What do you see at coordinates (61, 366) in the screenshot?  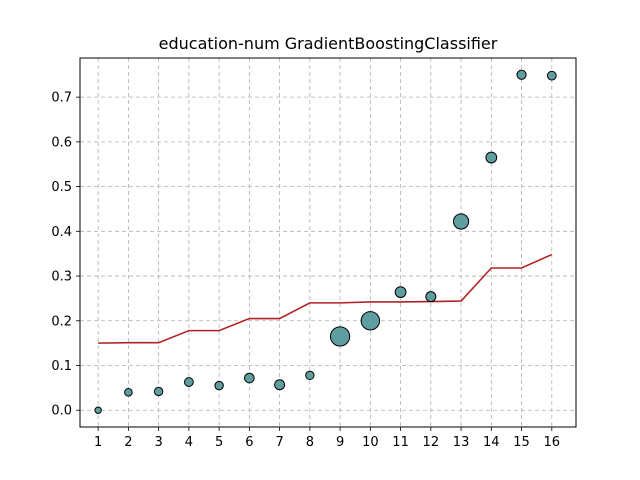 I see `y-tick-label: 0.1` at bounding box center [61, 366].